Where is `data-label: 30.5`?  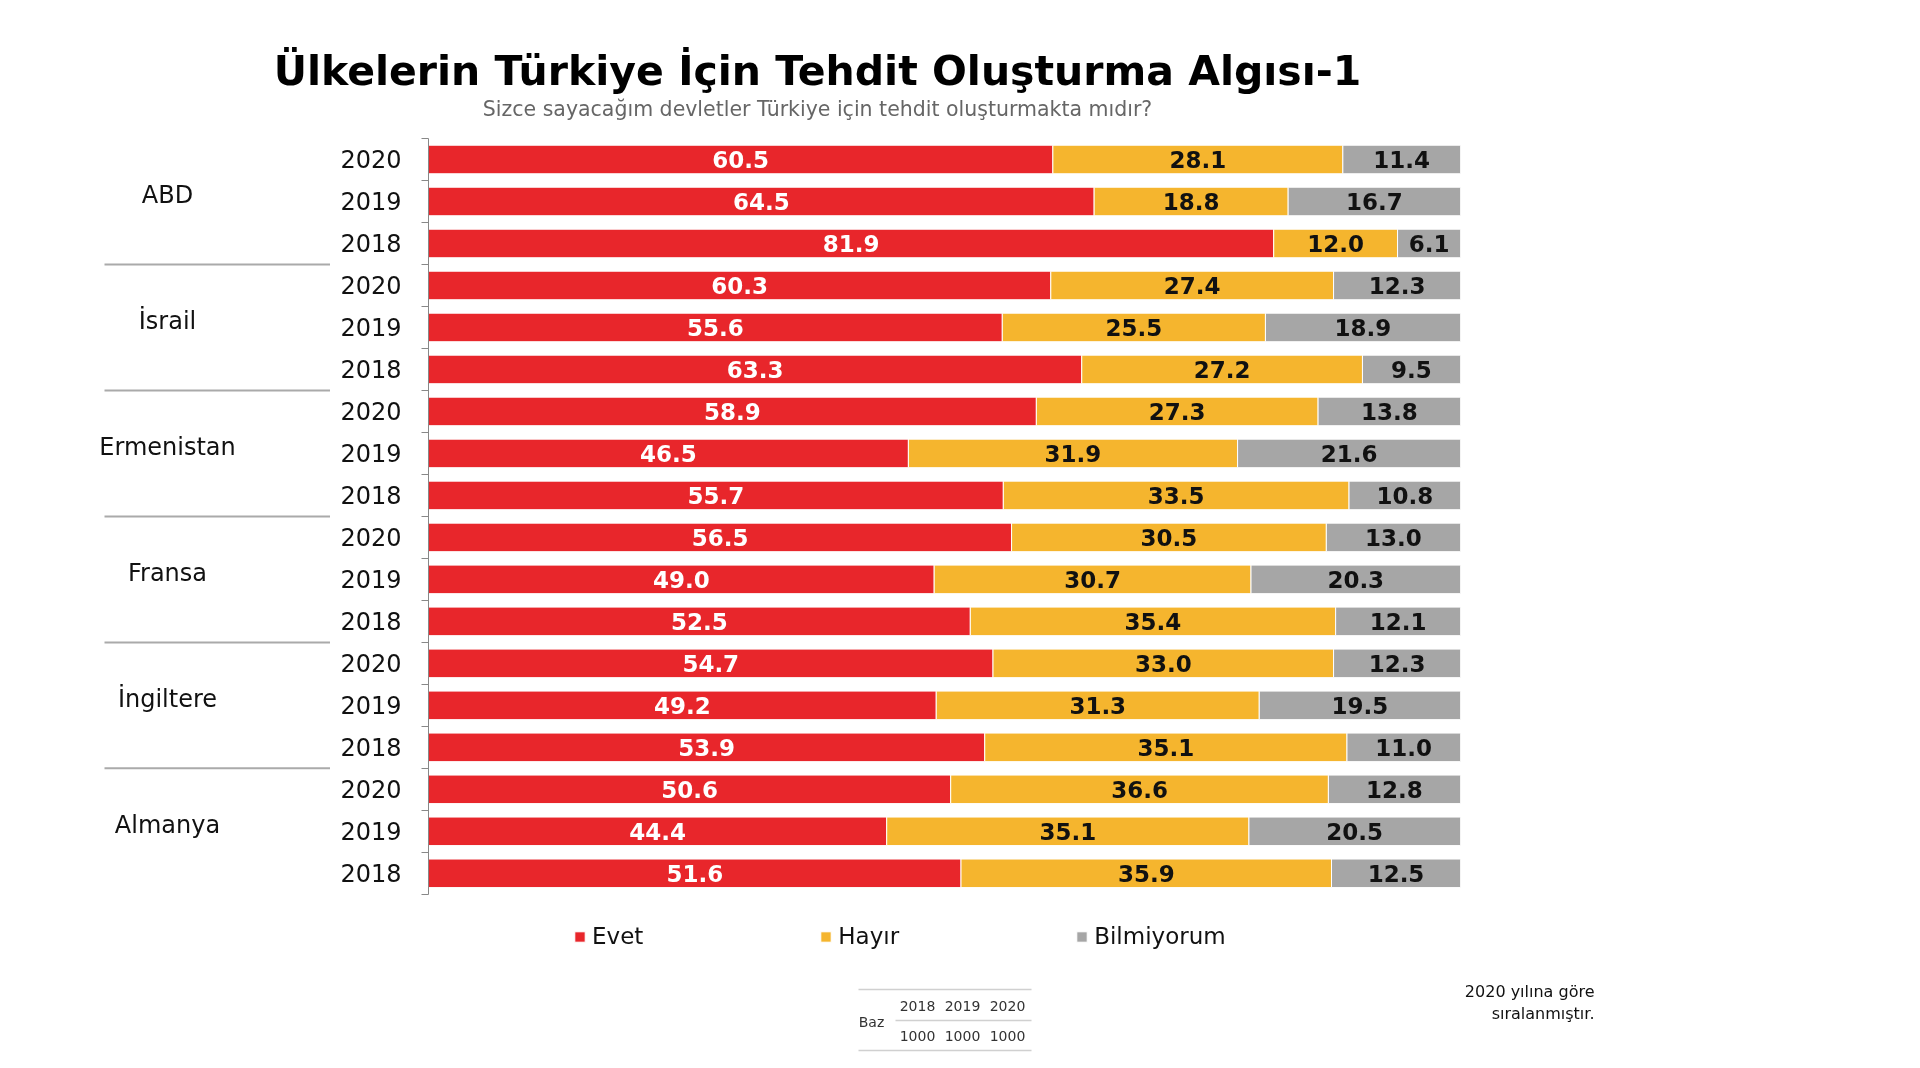 data-label: 30.5 is located at coordinates (1169, 537).